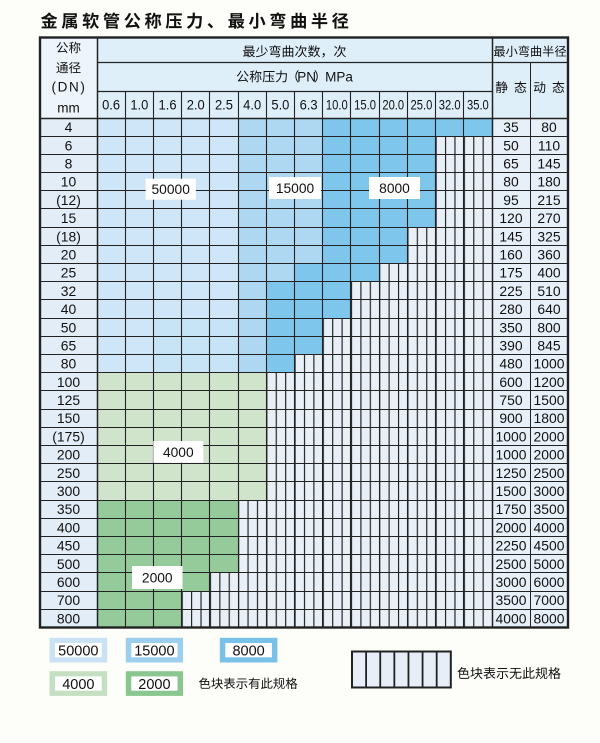 This screenshot has height=743, width=600. Describe the element at coordinates (510, 273) in the screenshot. I see `svg-text: 175` at that location.